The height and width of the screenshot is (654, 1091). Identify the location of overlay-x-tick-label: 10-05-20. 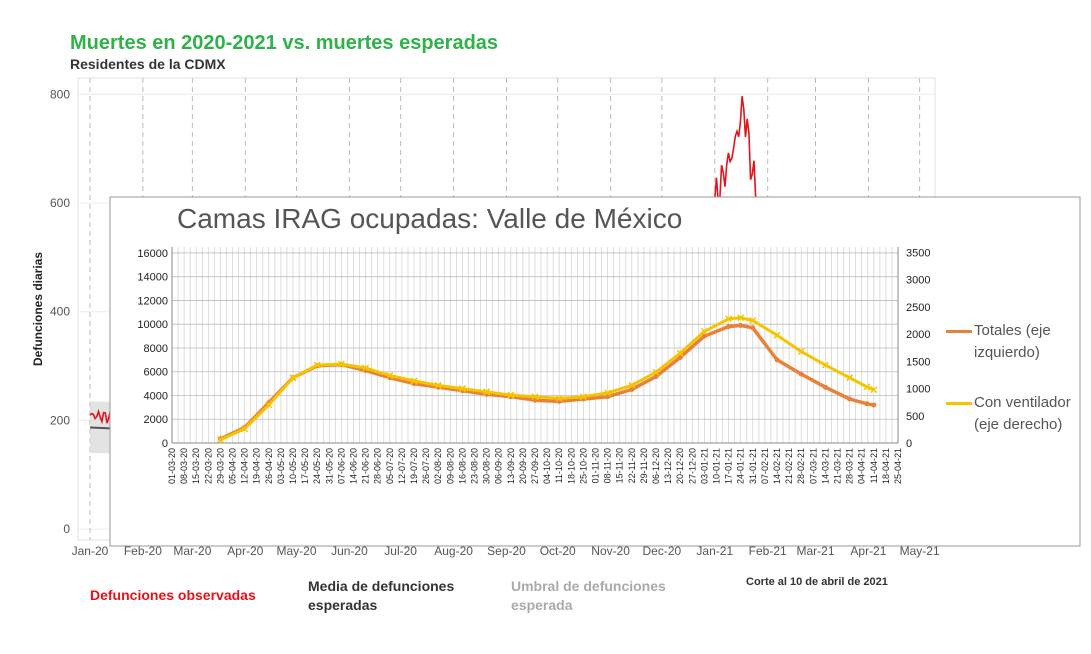
(293, 466).